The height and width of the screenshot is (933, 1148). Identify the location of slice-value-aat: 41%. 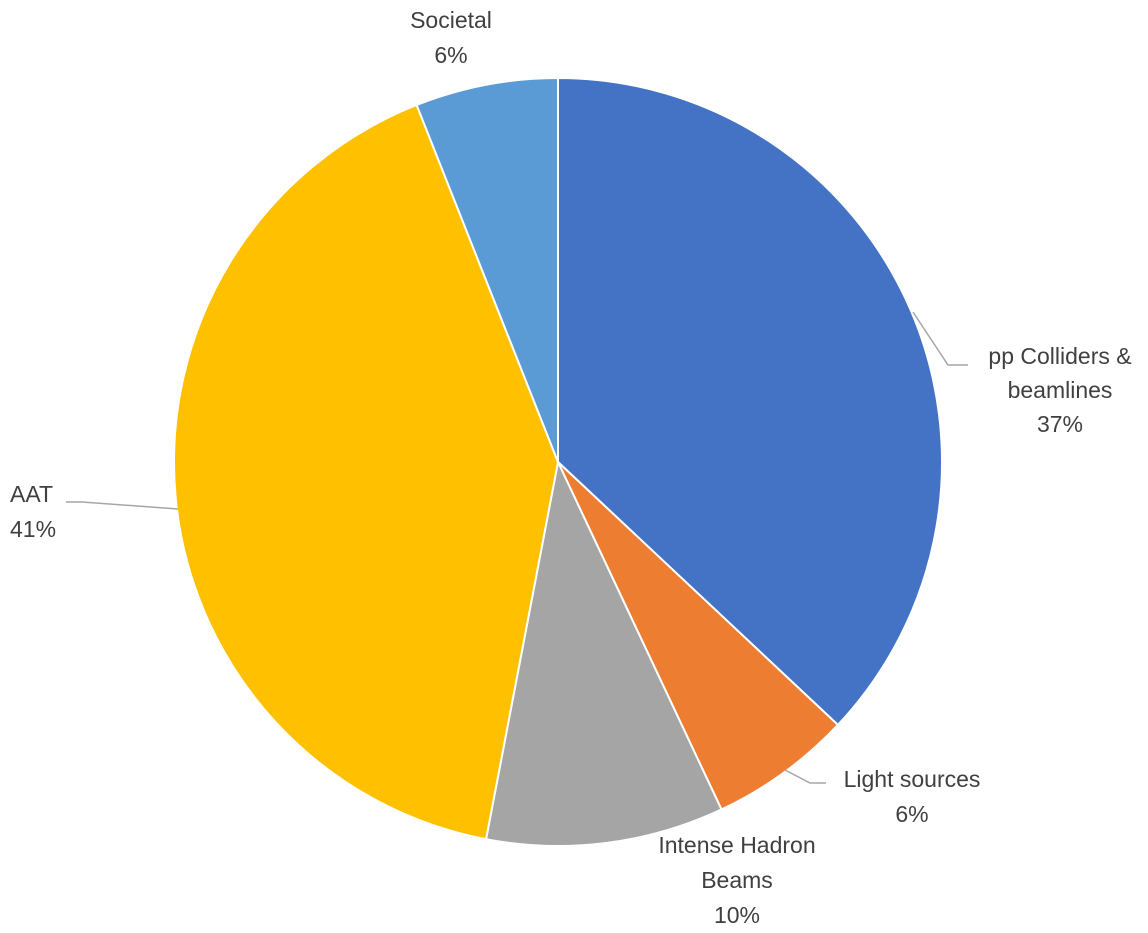
(33, 529).